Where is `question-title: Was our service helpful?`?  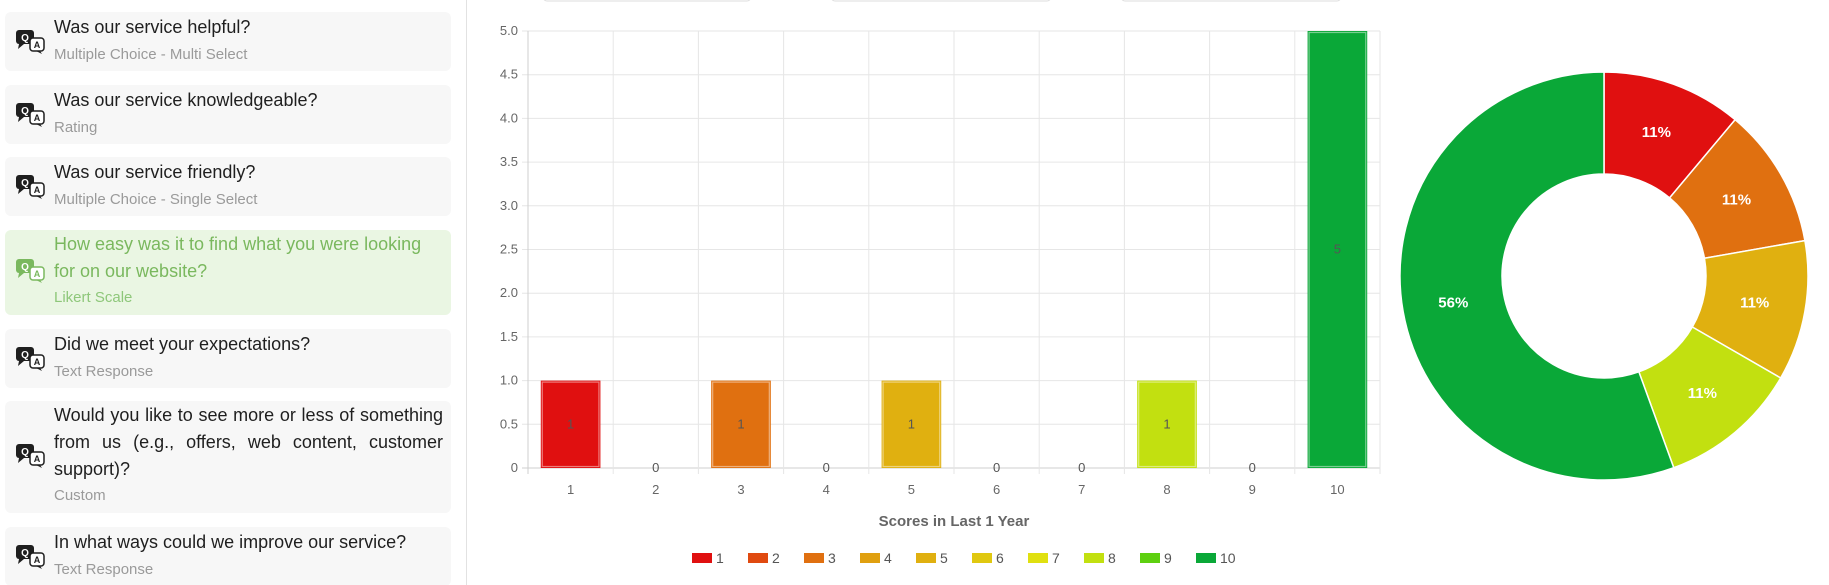
question-title: Was our service helpful? is located at coordinates (152, 27).